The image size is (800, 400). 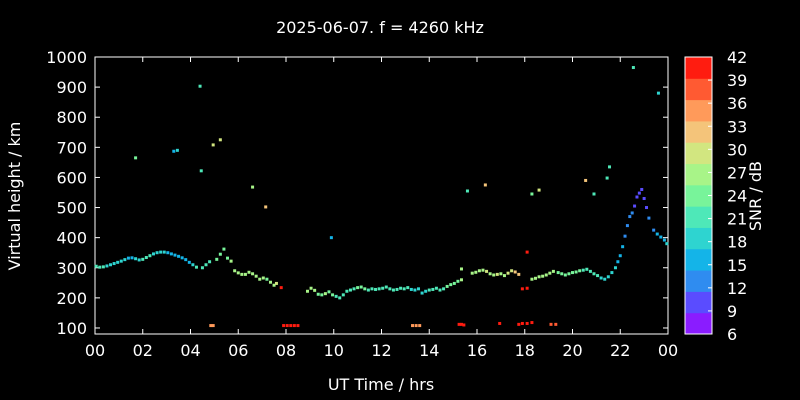 I want to click on x-tick-label: 16, so click(x=477, y=350).